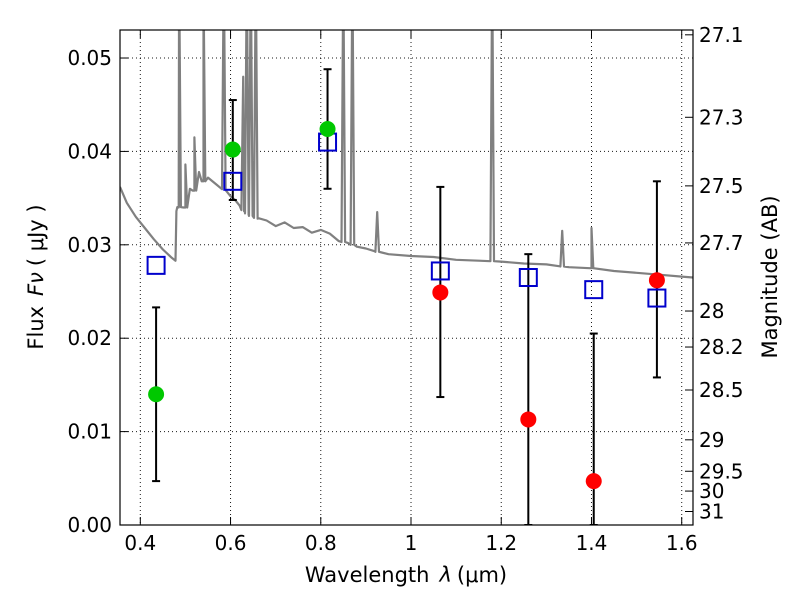  Describe the element at coordinates (411, 543) in the screenshot. I see `x-tick-label: 1` at that location.